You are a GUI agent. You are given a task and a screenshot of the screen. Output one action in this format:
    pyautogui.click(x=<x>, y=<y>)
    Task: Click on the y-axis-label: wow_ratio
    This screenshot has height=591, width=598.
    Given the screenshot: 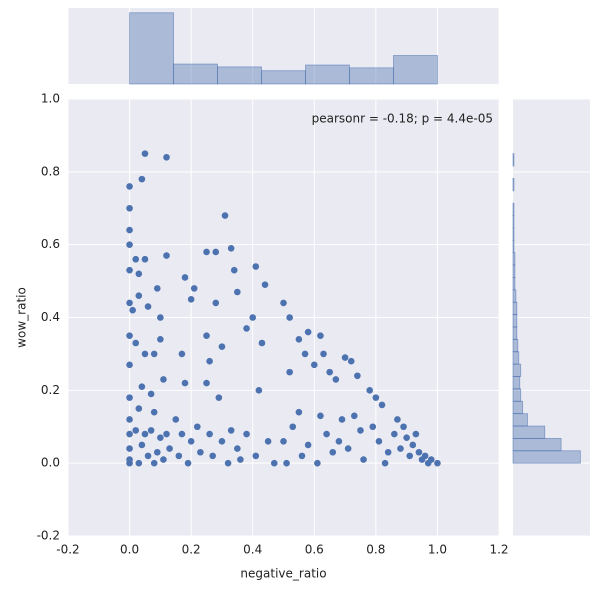 What is the action you would take?
    pyautogui.click(x=22, y=317)
    